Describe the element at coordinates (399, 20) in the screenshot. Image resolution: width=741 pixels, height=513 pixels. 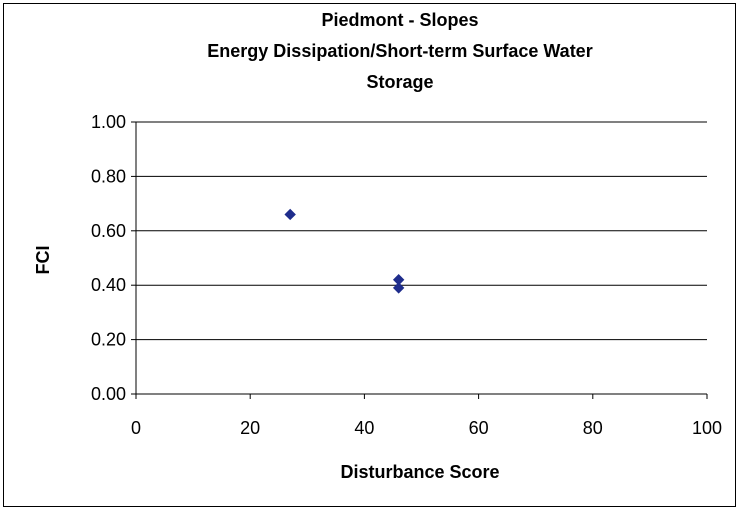
I see `chart-title-line-1: Piedmont - Slopes` at that location.